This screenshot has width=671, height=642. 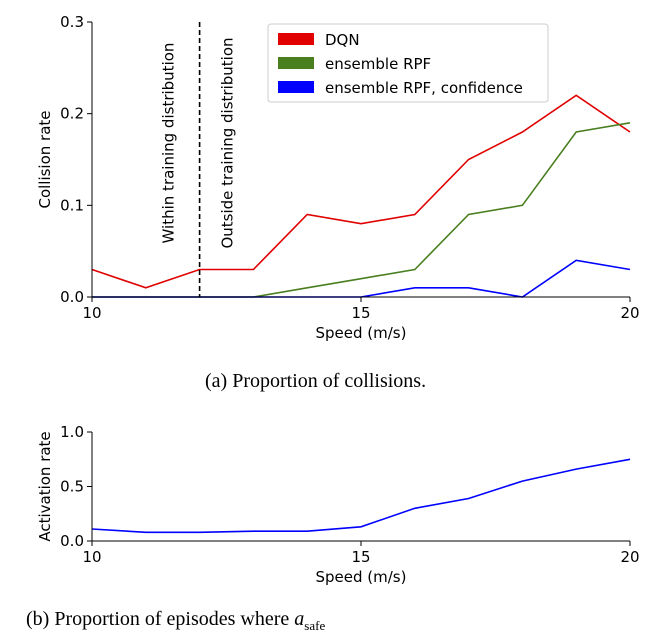 I want to click on chart1-x-tick-label: 10, so click(x=91, y=313).